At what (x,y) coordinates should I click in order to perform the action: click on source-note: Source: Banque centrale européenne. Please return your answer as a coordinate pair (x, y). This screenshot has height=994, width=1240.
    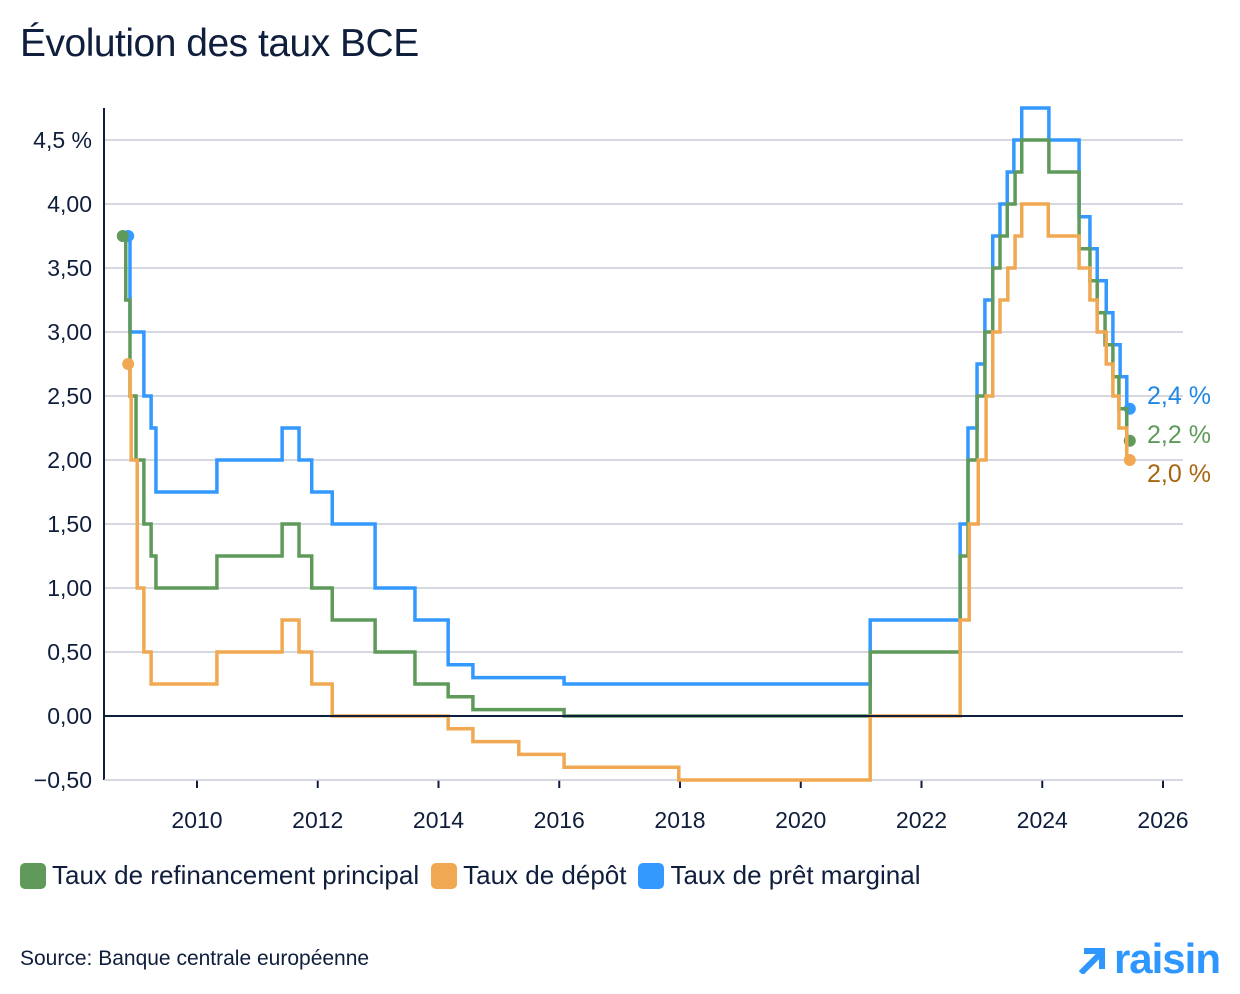
    Looking at the image, I should click on (195, 958).